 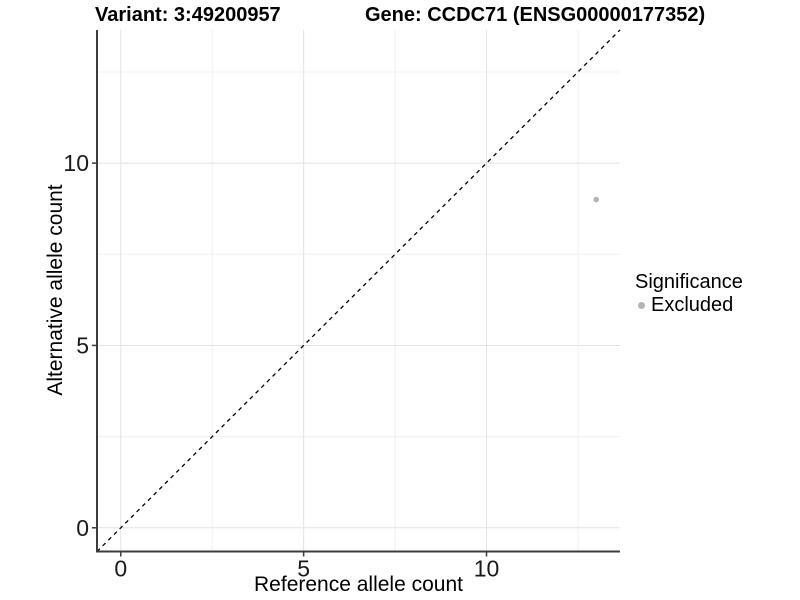 What do you see at coordinates (76, 163) in the screenshot?
I see `y-tick-label: 10` at bounding box center [76, 163].